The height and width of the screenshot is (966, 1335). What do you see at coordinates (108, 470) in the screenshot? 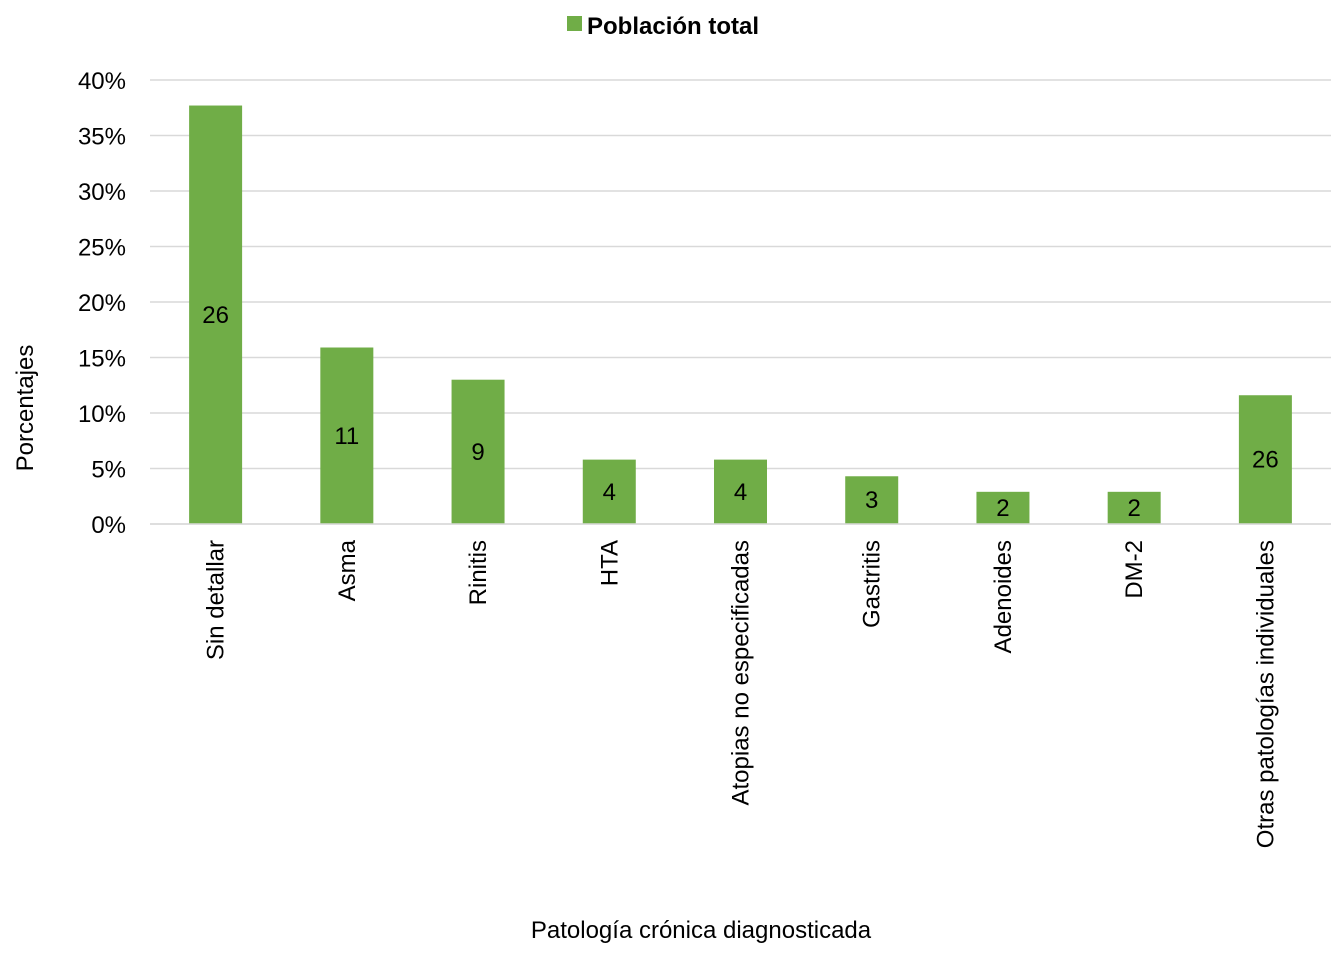
I see `y-tick-label: 5%` at bounding box center [108, 470].